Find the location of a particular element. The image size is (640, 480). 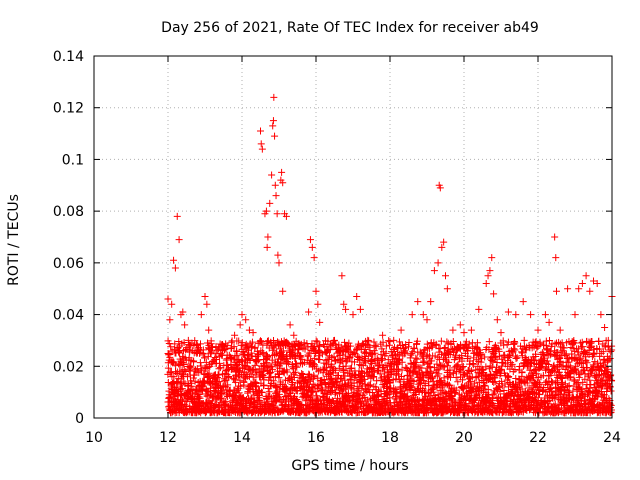

x-tick-label: 12 is located at coordinates (168, 438).